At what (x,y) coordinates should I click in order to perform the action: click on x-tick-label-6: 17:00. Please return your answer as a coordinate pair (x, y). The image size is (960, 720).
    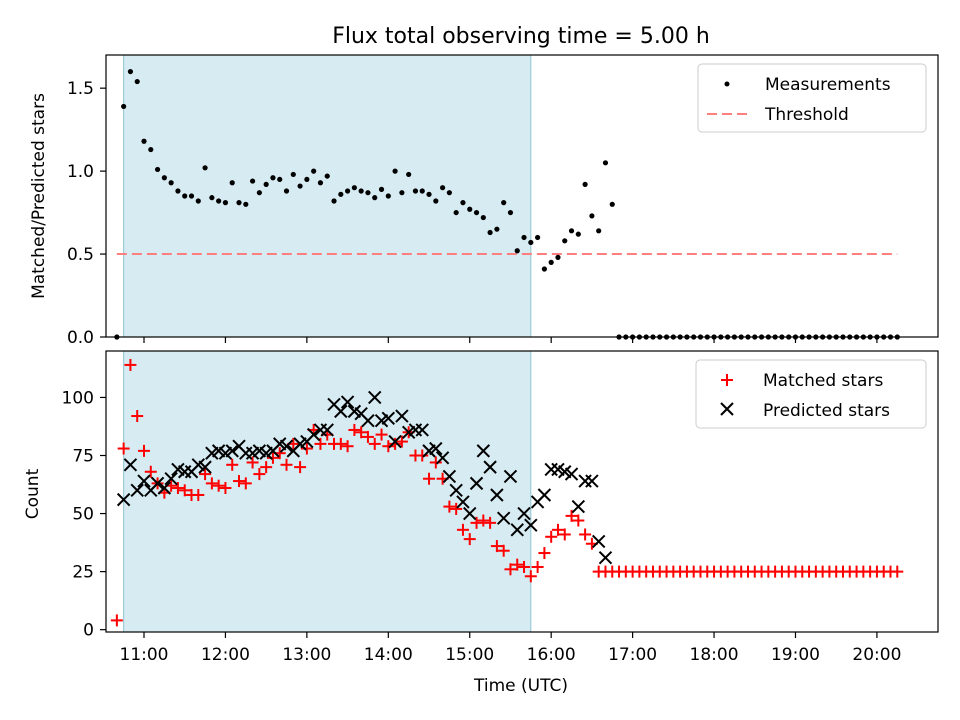
    Looking at the image, I should click on (632, 655).